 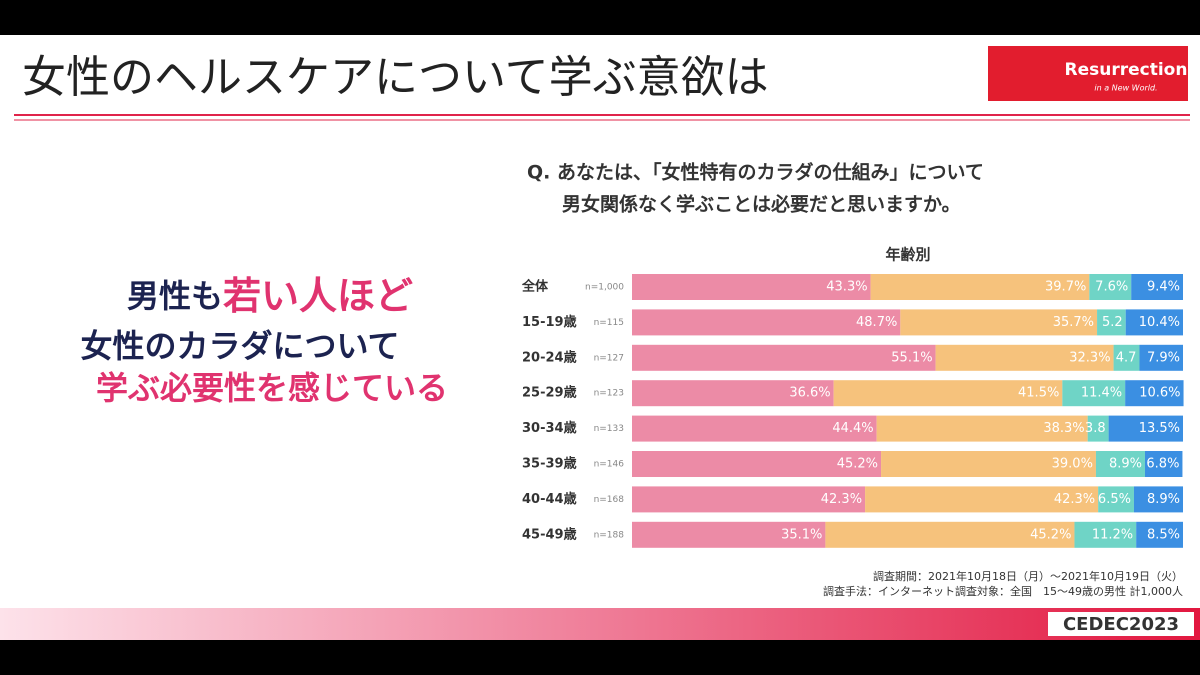 I want to click on logo-box, so click(x=1088, y=73).